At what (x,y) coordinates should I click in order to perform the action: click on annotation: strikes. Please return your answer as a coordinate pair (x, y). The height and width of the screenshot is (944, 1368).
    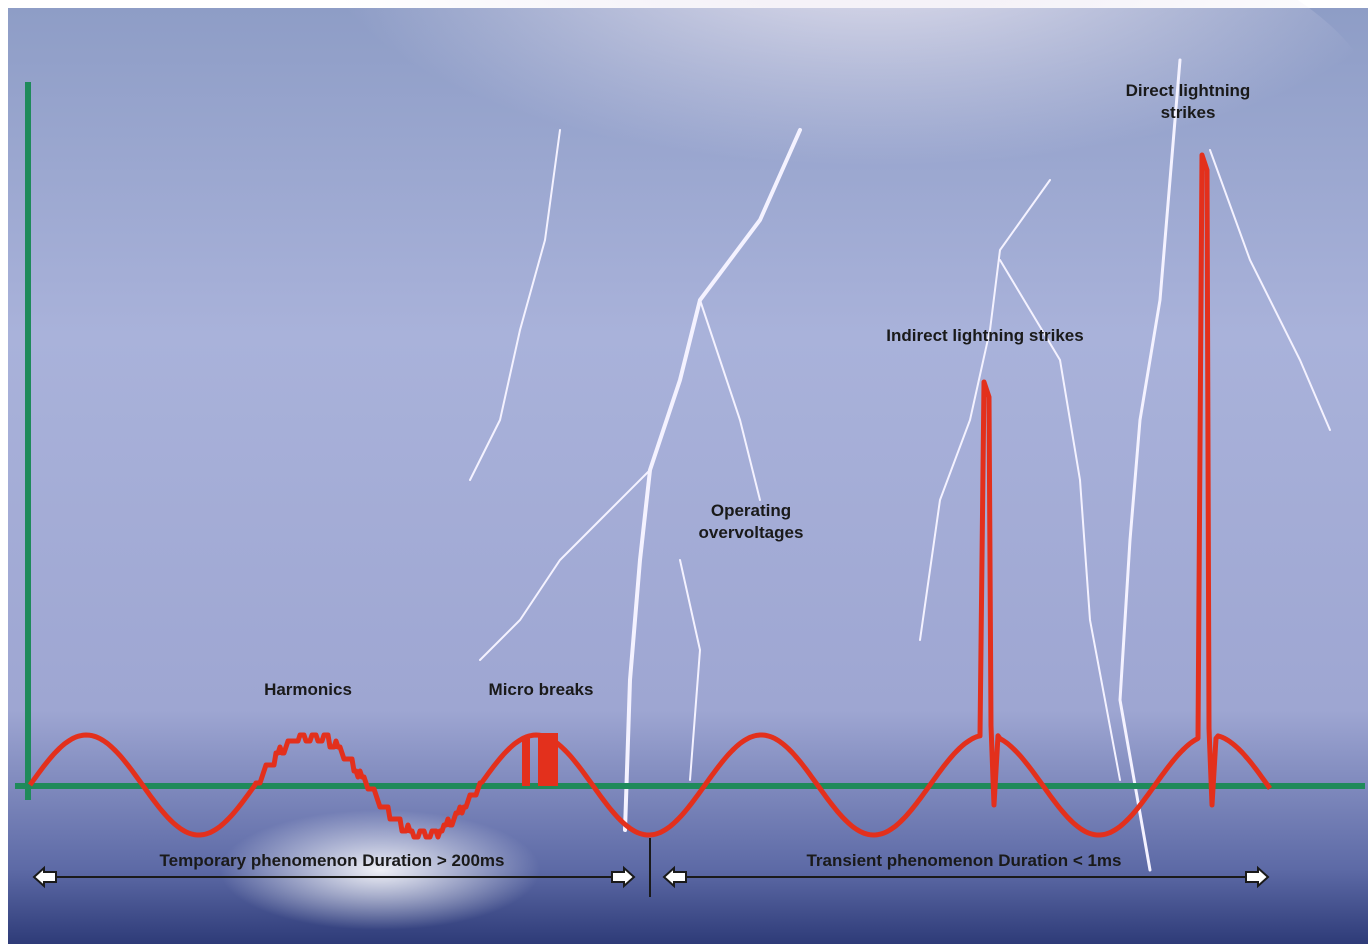
    Looking at the image, I should click on (1188, 112).